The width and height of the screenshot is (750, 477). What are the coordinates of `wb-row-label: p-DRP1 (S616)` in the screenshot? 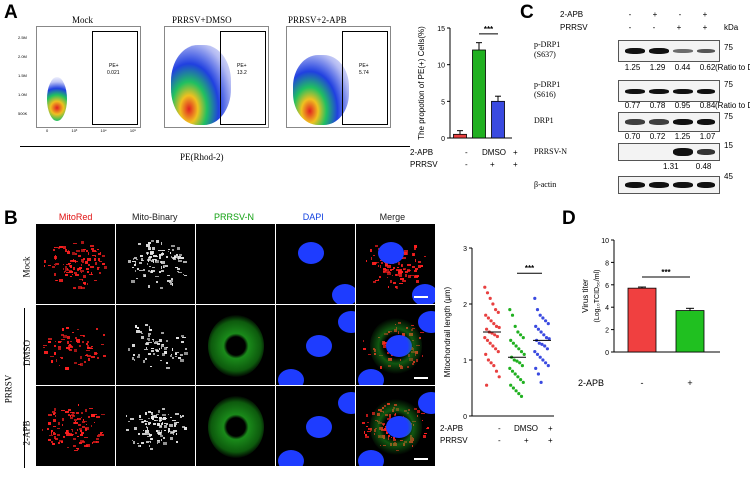 It's located at (547, 89).